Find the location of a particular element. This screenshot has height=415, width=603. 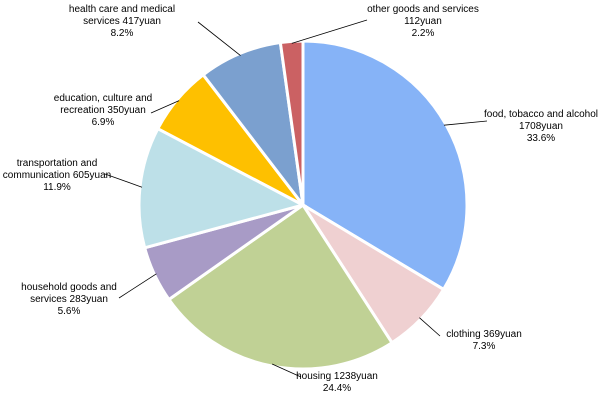

slice-name-label: health care and medical is located at coordinates (122, 9).